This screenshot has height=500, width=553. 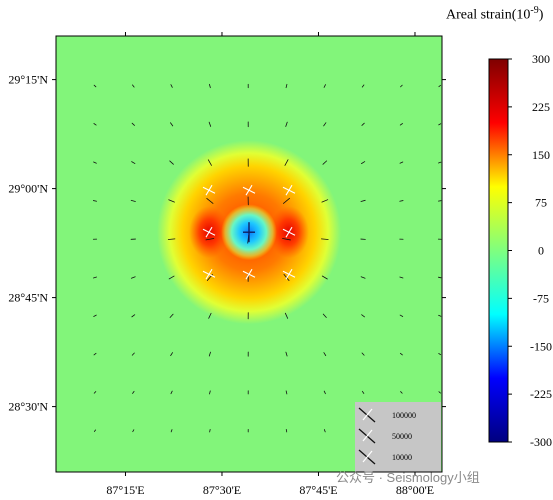 I want to click on legend-label: 100000, so click(x=404, y=415).